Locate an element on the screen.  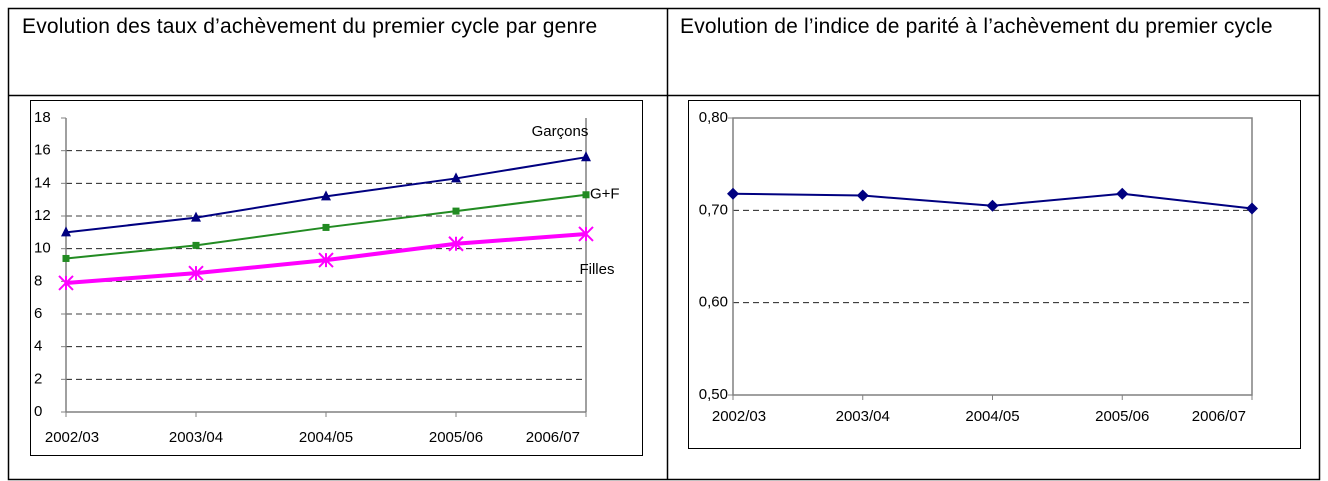
y-tick-label: 2 is located at coordinates (38, 378).